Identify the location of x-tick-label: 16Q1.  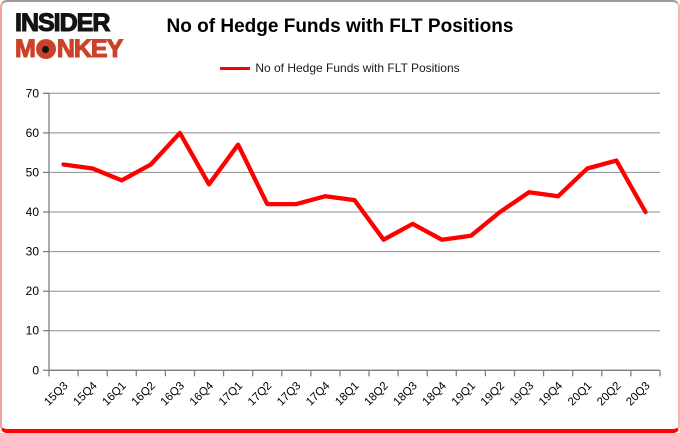
(114, 394).